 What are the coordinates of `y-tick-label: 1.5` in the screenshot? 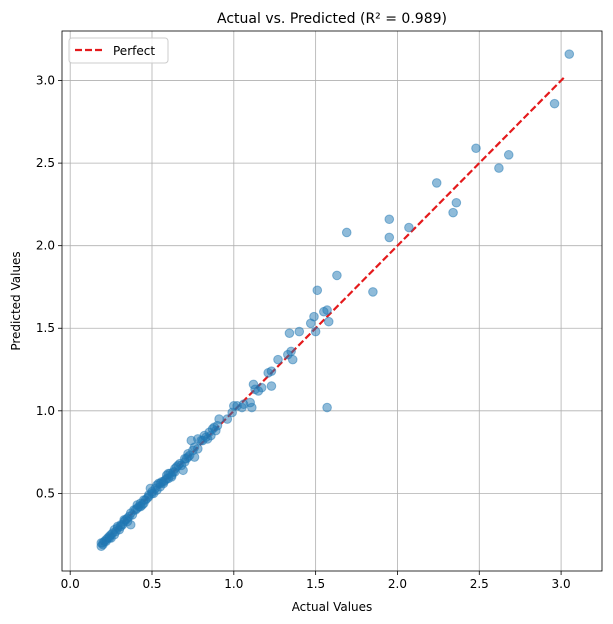 It's located at (45, 328).